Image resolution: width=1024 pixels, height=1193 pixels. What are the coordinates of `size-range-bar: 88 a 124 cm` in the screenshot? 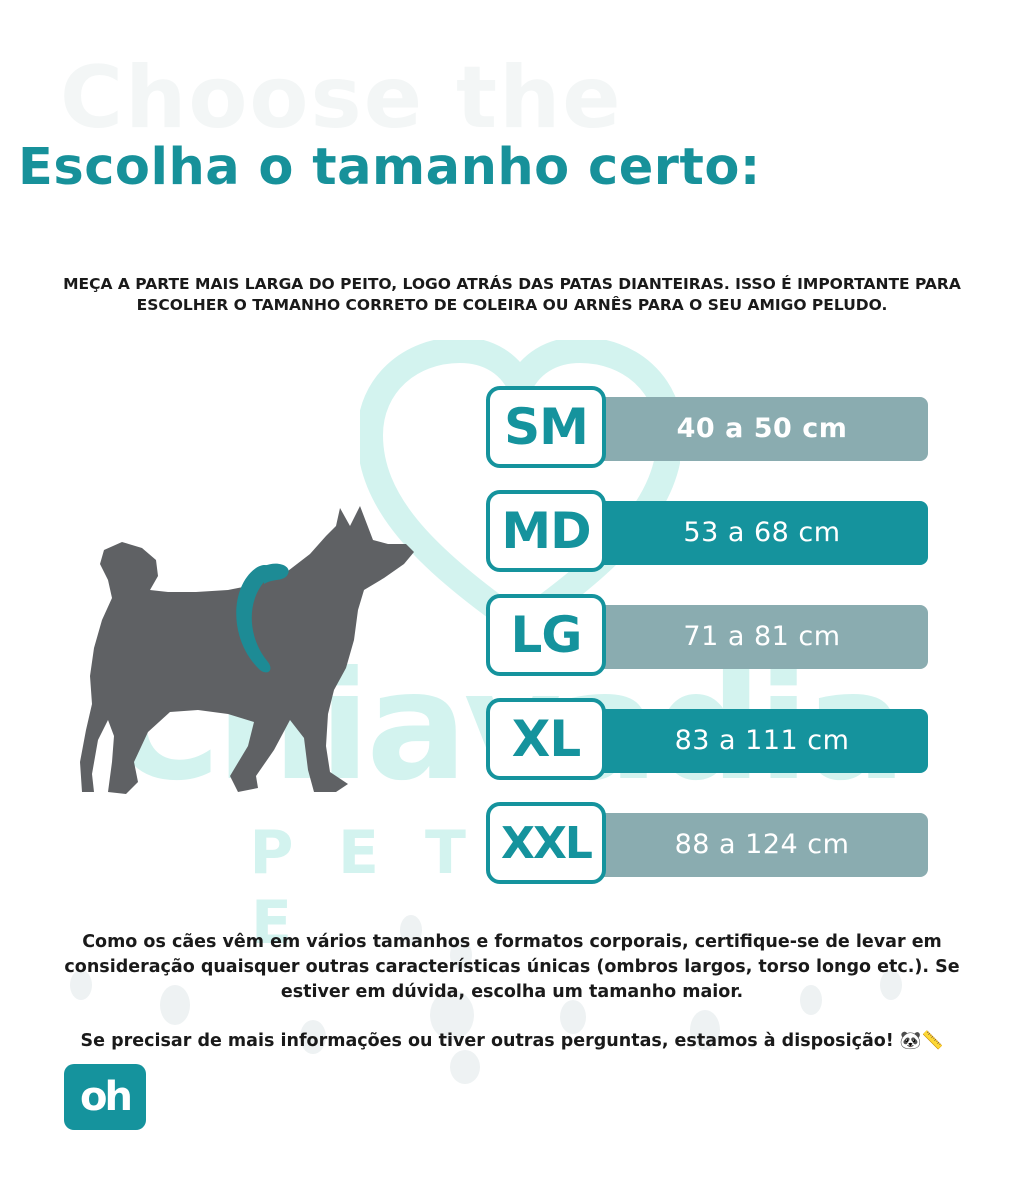 It's located at (762, 845).